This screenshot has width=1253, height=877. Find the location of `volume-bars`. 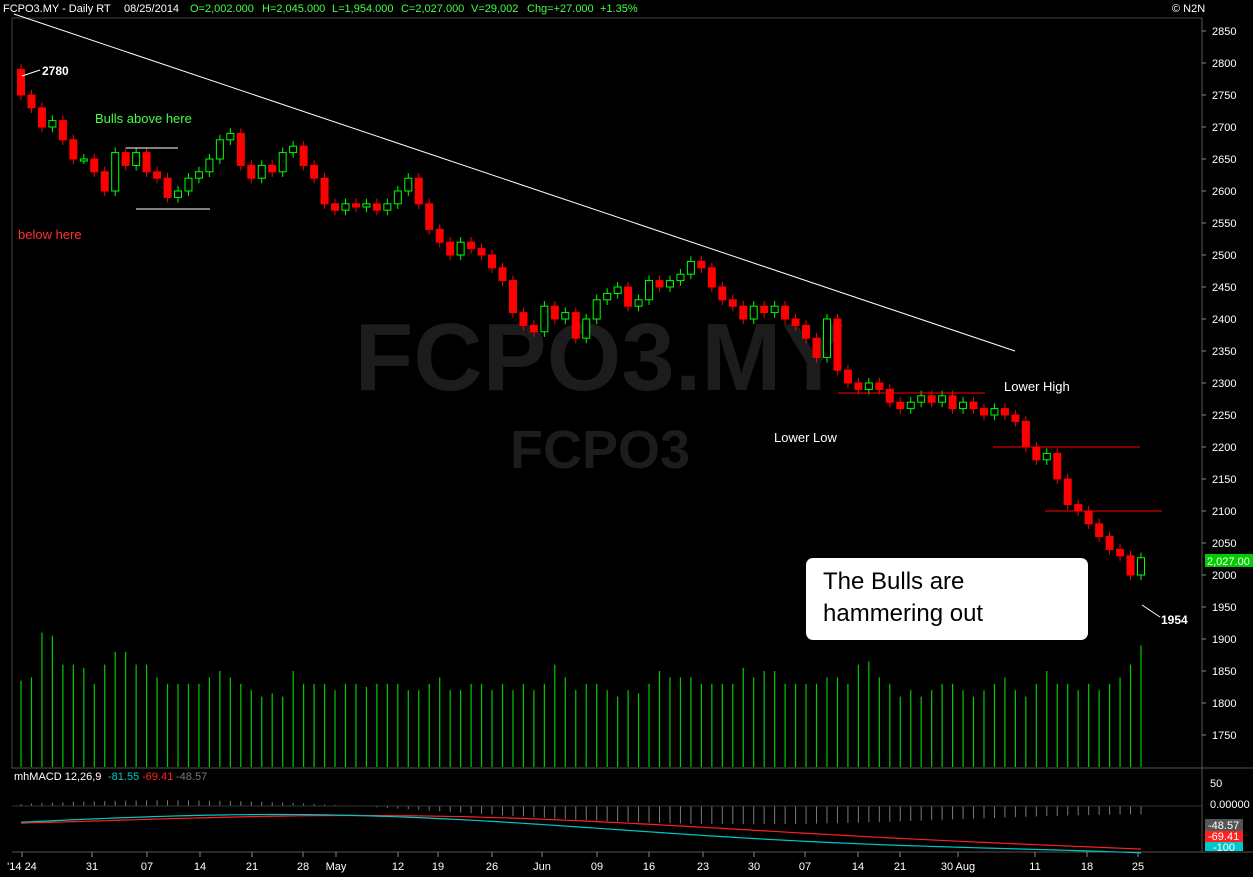

volume-bars is located at coordinates (581, 699).